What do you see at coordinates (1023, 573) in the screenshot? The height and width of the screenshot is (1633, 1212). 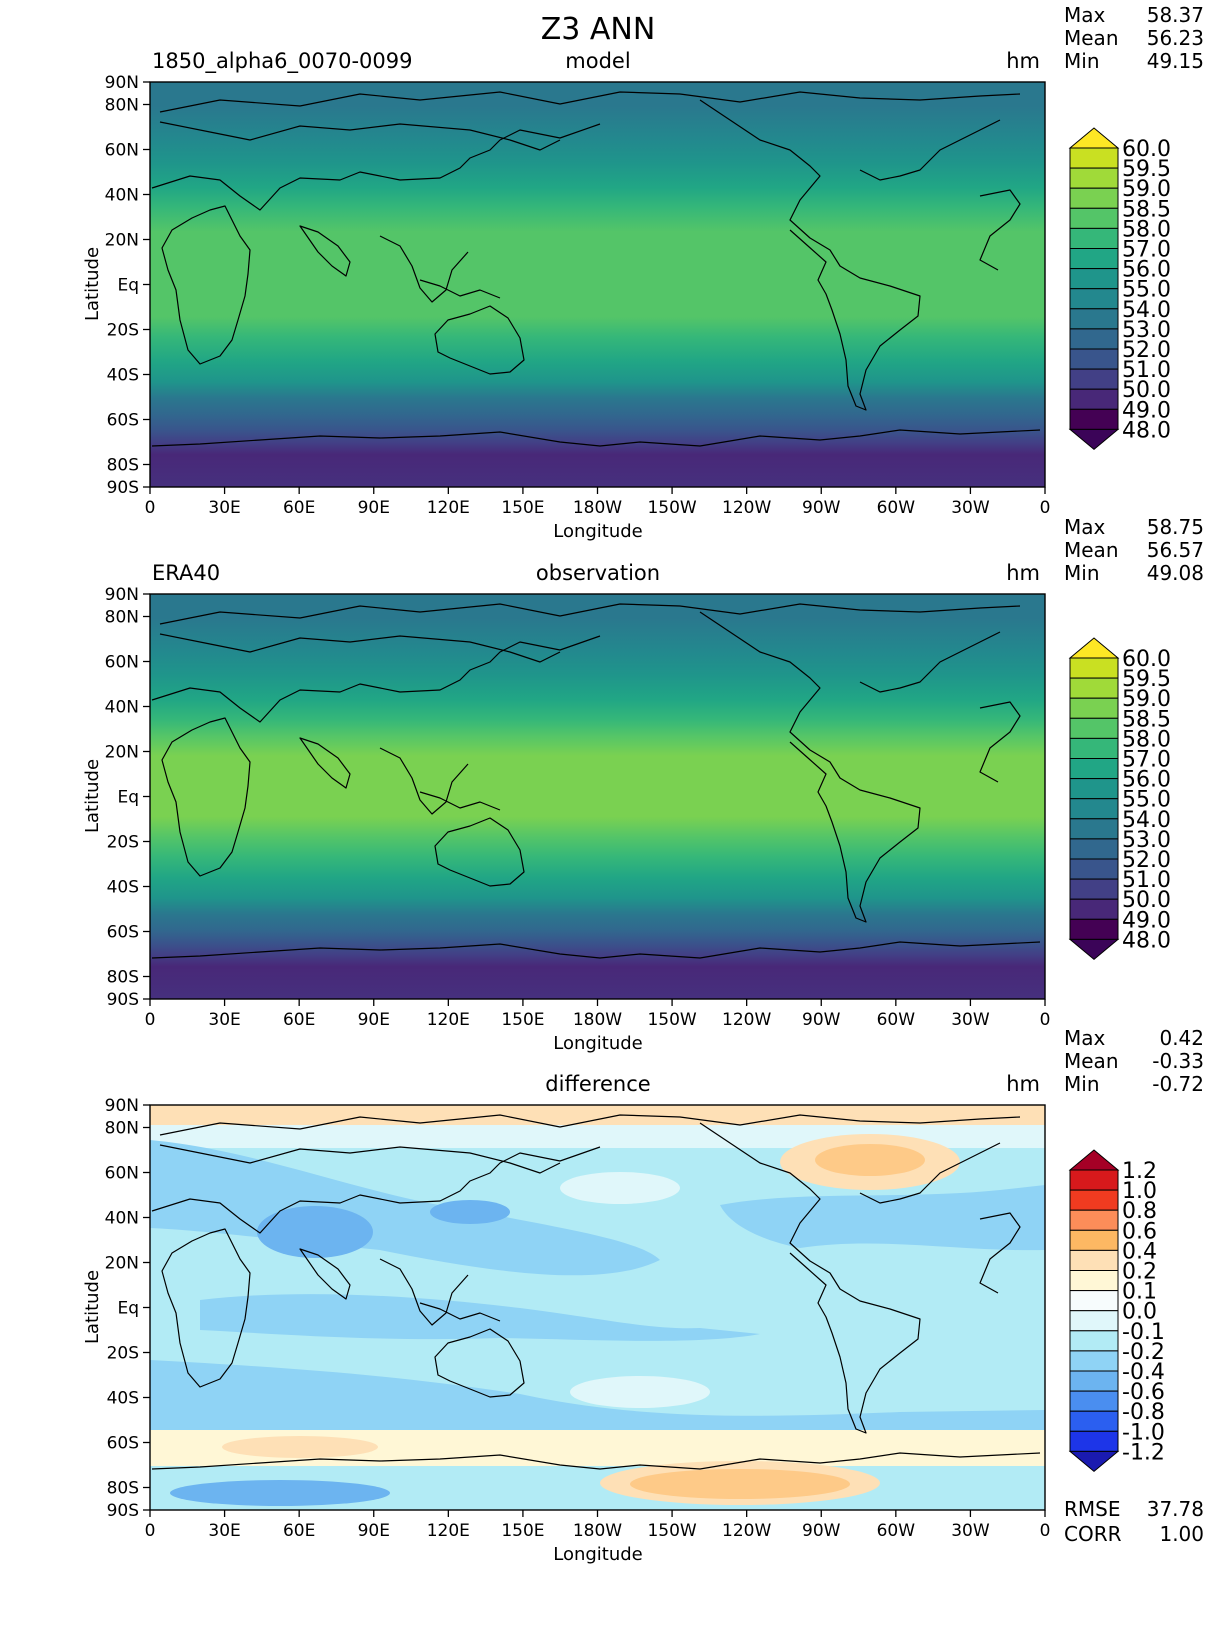 I see `observation-unit-label: hm` at bounding box center [1023, 573].